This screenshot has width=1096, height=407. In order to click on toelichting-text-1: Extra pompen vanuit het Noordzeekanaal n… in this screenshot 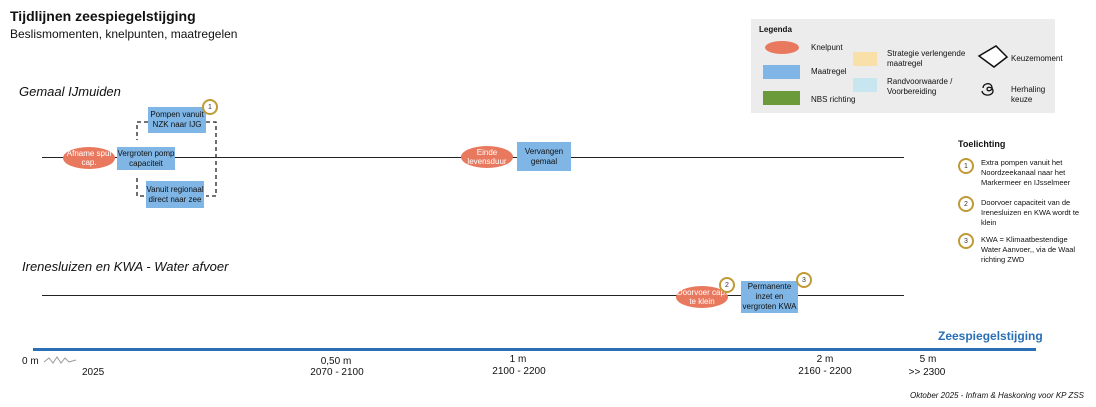, I will do `click(1026, 172)`.